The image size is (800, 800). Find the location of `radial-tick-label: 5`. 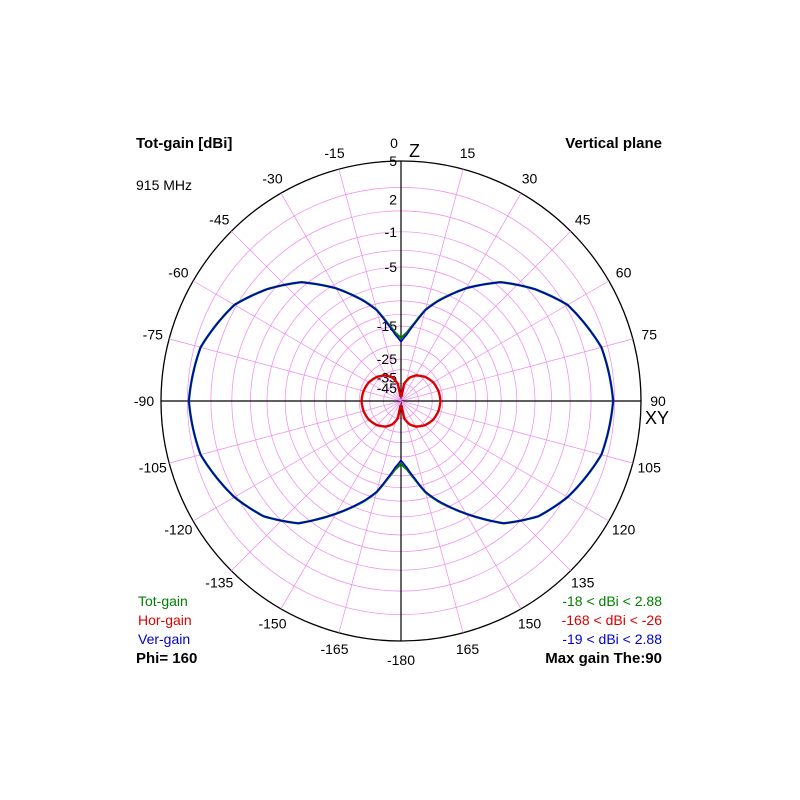

radial-tick-label: 5 is located at coordinates (393, 161).